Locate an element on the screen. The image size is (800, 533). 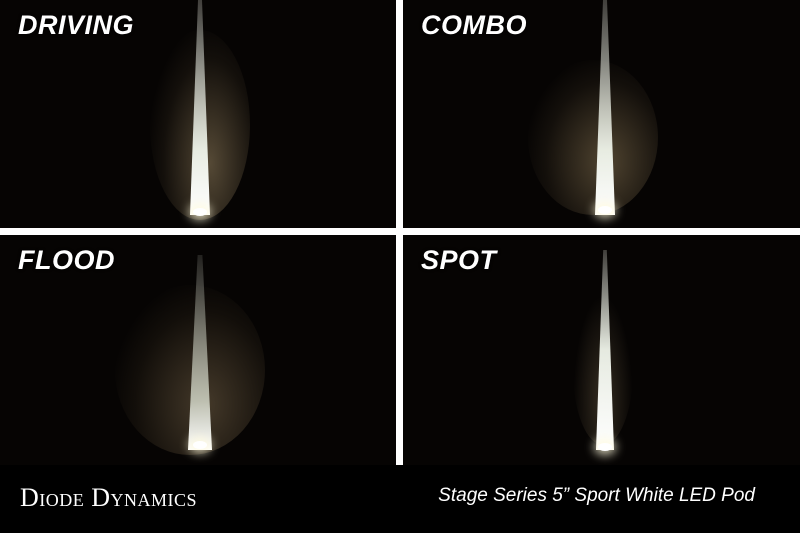
beam-spill is located at coordinates (593, 137).